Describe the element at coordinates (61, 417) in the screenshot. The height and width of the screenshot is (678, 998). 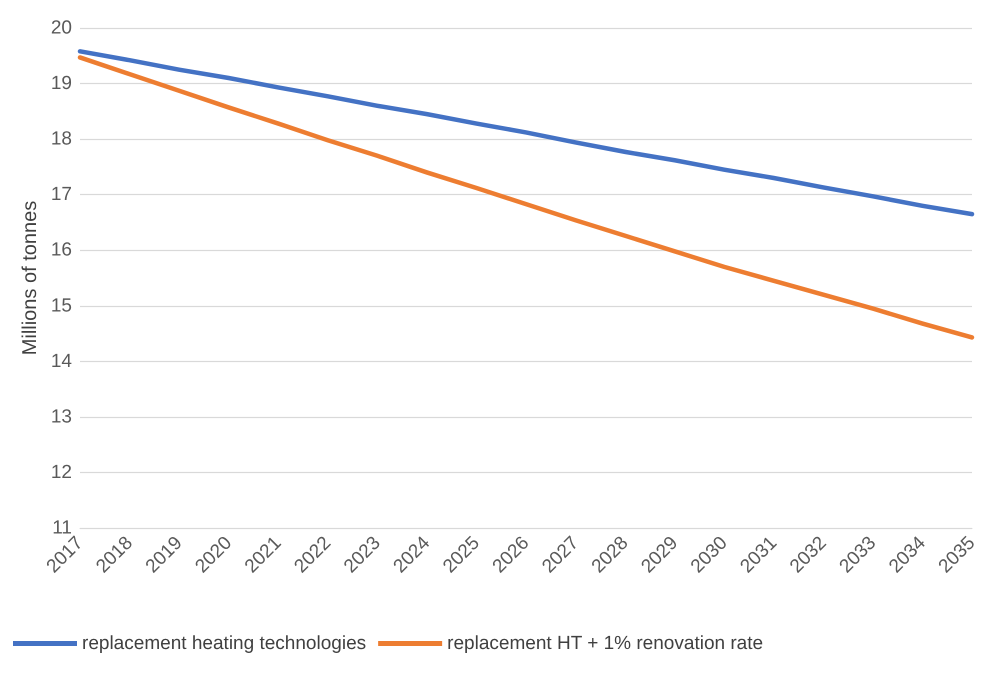
I see `y-tick-label: 13` at that location.